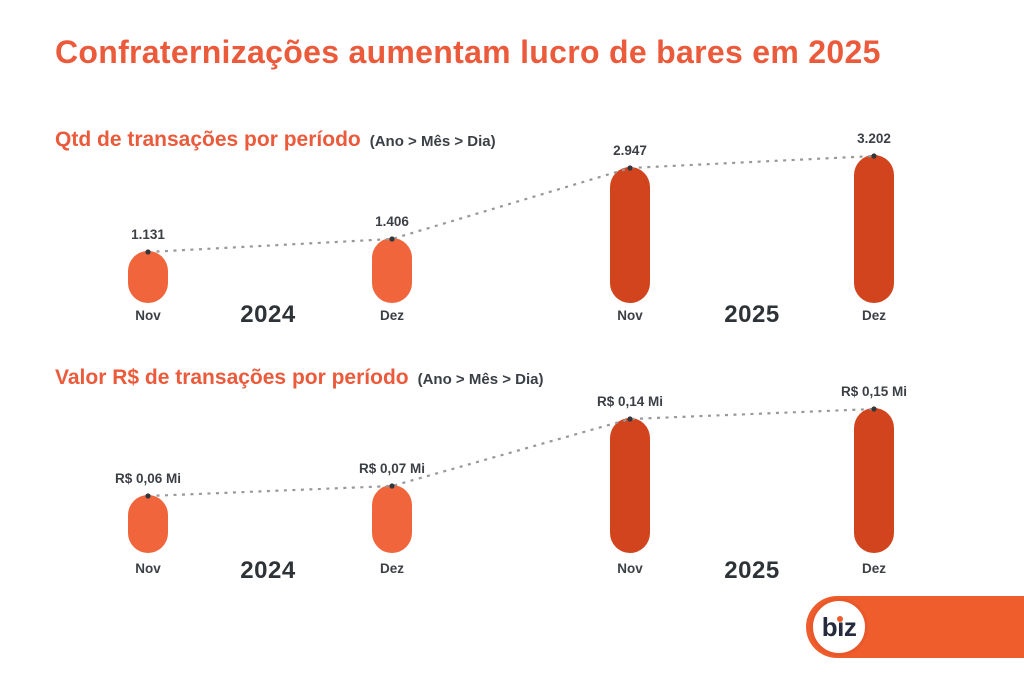 This screenshot has height=685, width=1024. What do you see at coordinates (148, 234) in the screenshot?
I see `bar-value-label: 1.131` at bounding box center [148, 234].